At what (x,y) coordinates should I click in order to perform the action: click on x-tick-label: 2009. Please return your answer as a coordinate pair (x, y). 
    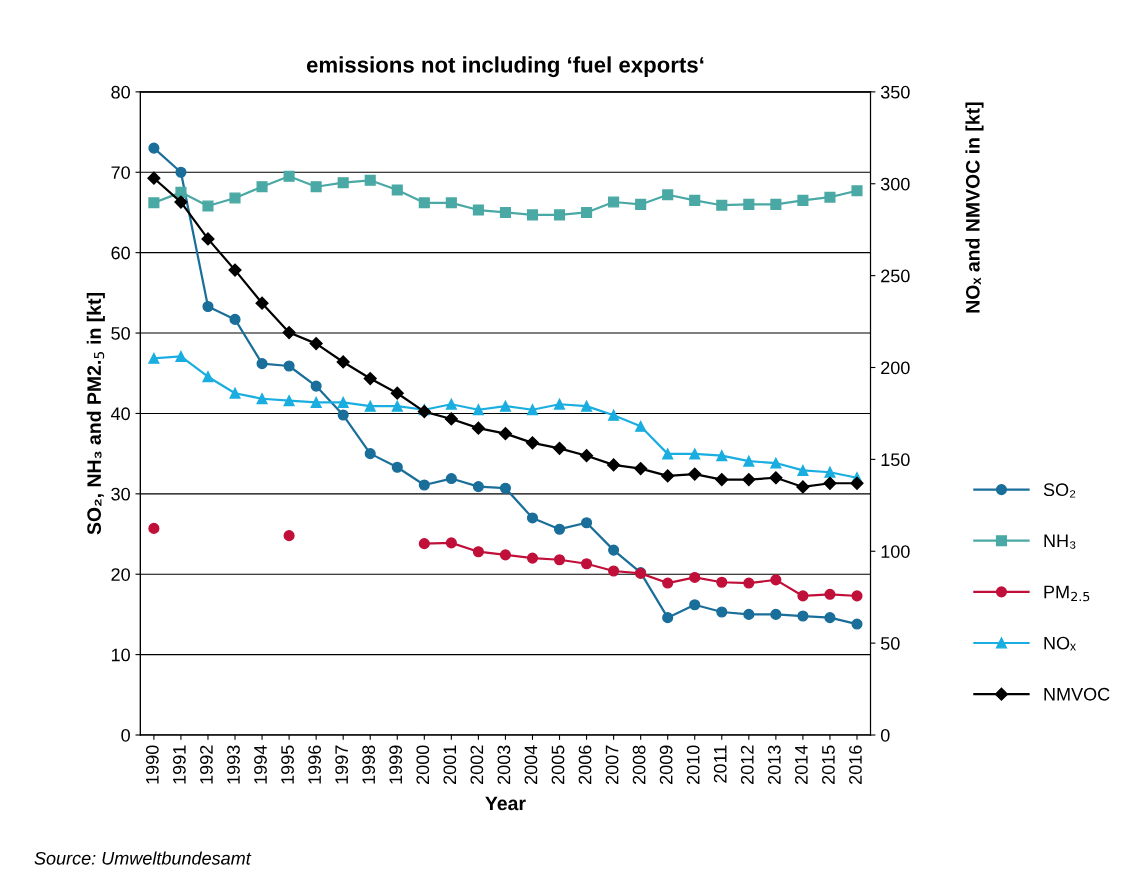
    Looking at the image, I should click on (666, 764).